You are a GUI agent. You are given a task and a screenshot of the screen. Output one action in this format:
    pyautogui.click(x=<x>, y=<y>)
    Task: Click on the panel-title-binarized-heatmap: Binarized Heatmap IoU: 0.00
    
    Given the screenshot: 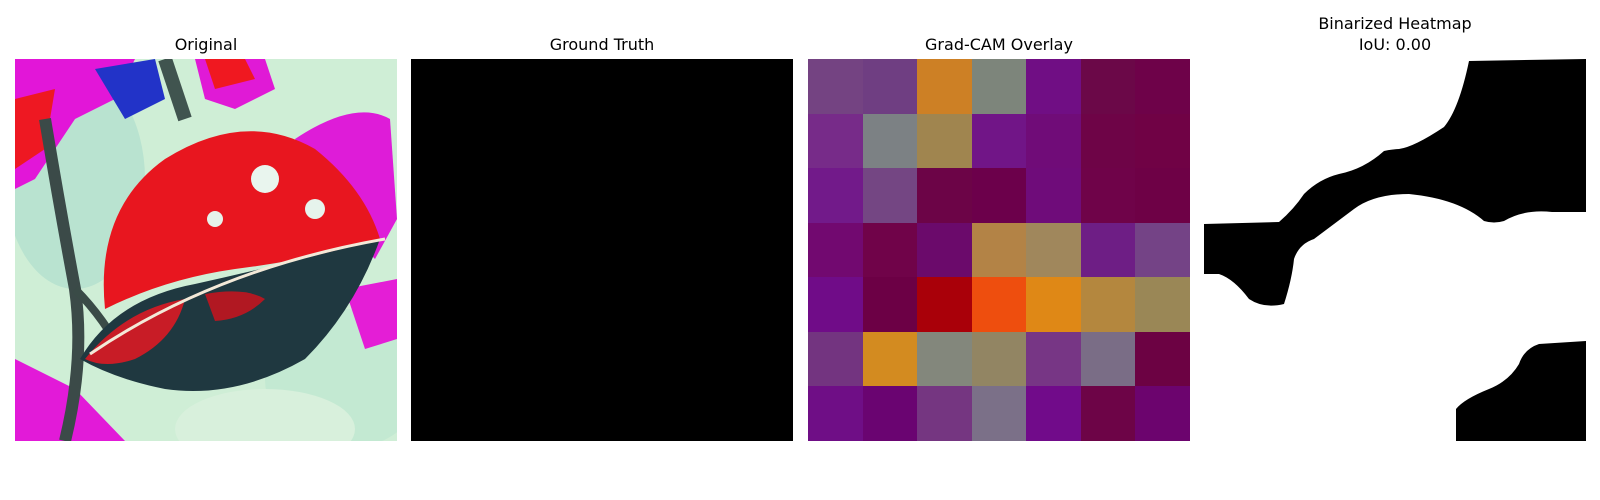 What is the action you would take?
    pyautogui.click(x=1395, y=34)
    